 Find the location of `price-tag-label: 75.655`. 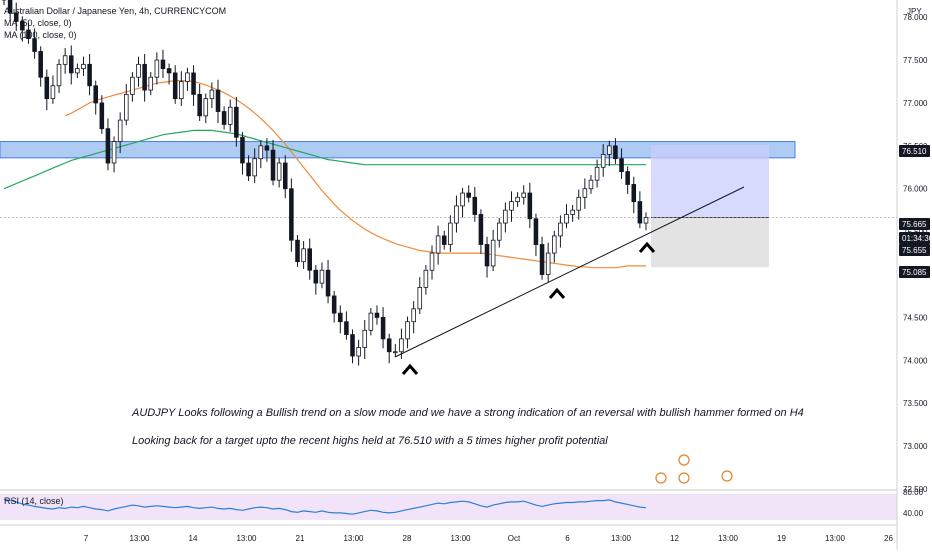

price-tag-label: 75.655 is located at coordinates (914, 250).